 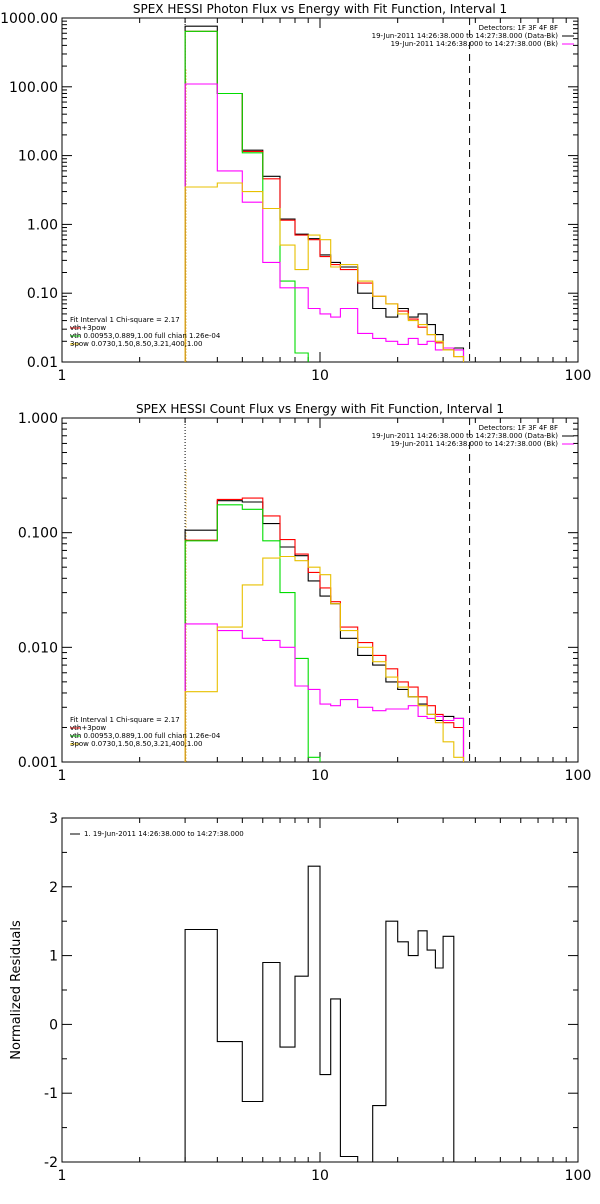 What do you see at coordinates (42, 294) in the screenshot?
I see `y-tick-label: 0.10` at bounding box center [42, 294].